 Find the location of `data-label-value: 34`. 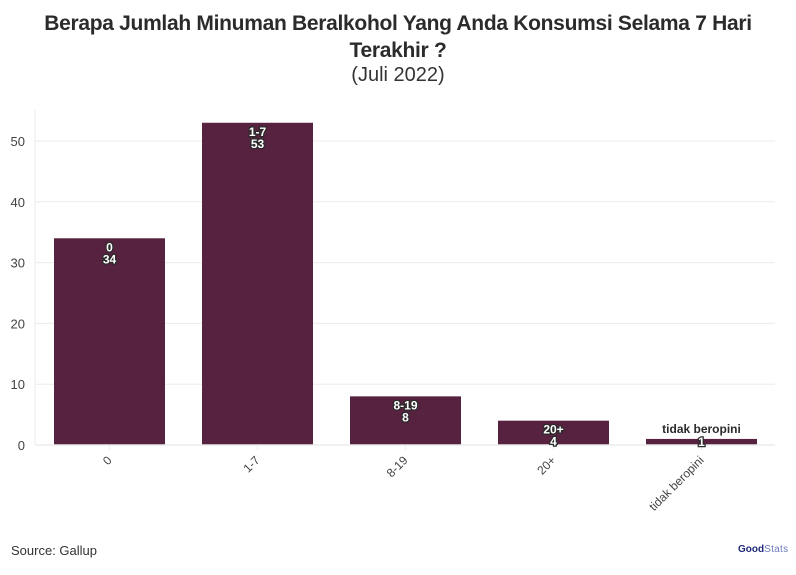

data-label-value: 34 is located at coordinates (110, 259).